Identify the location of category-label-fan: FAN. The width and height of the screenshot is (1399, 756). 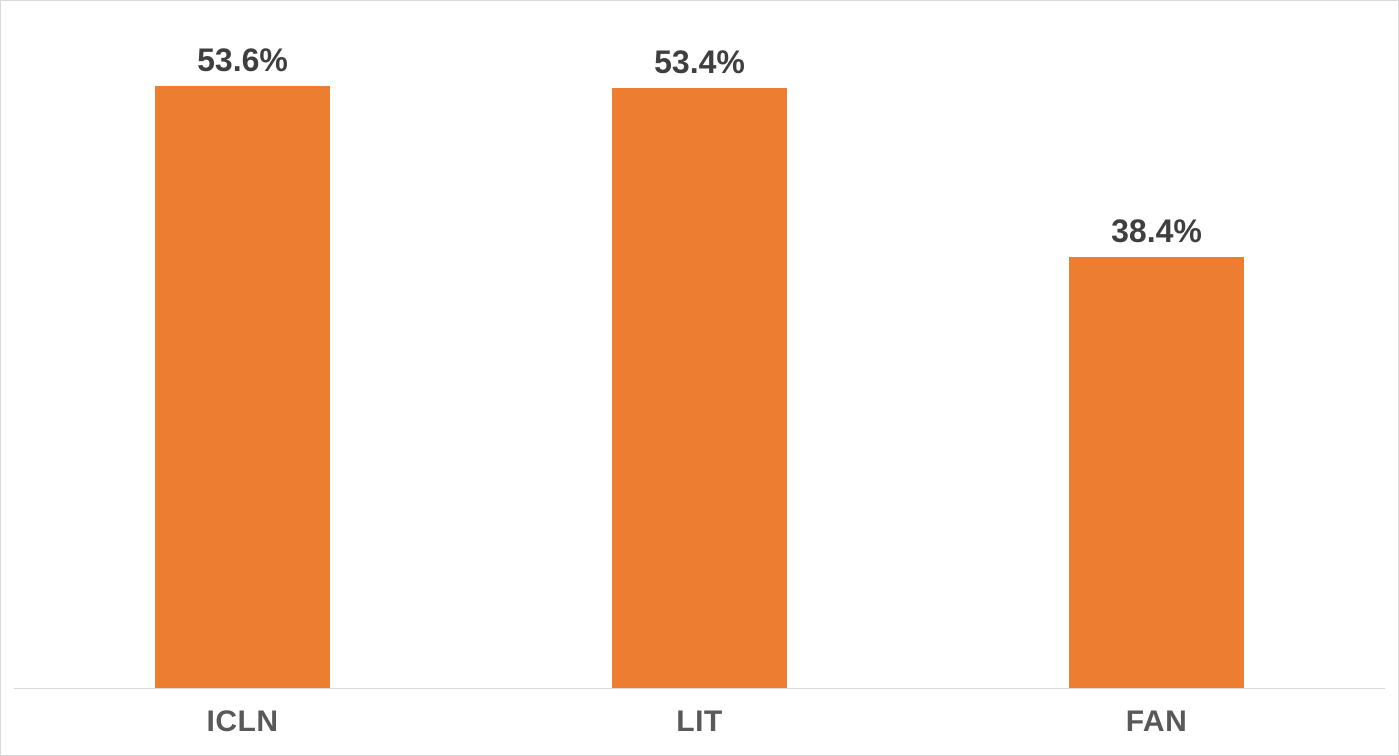
(1156, 721).